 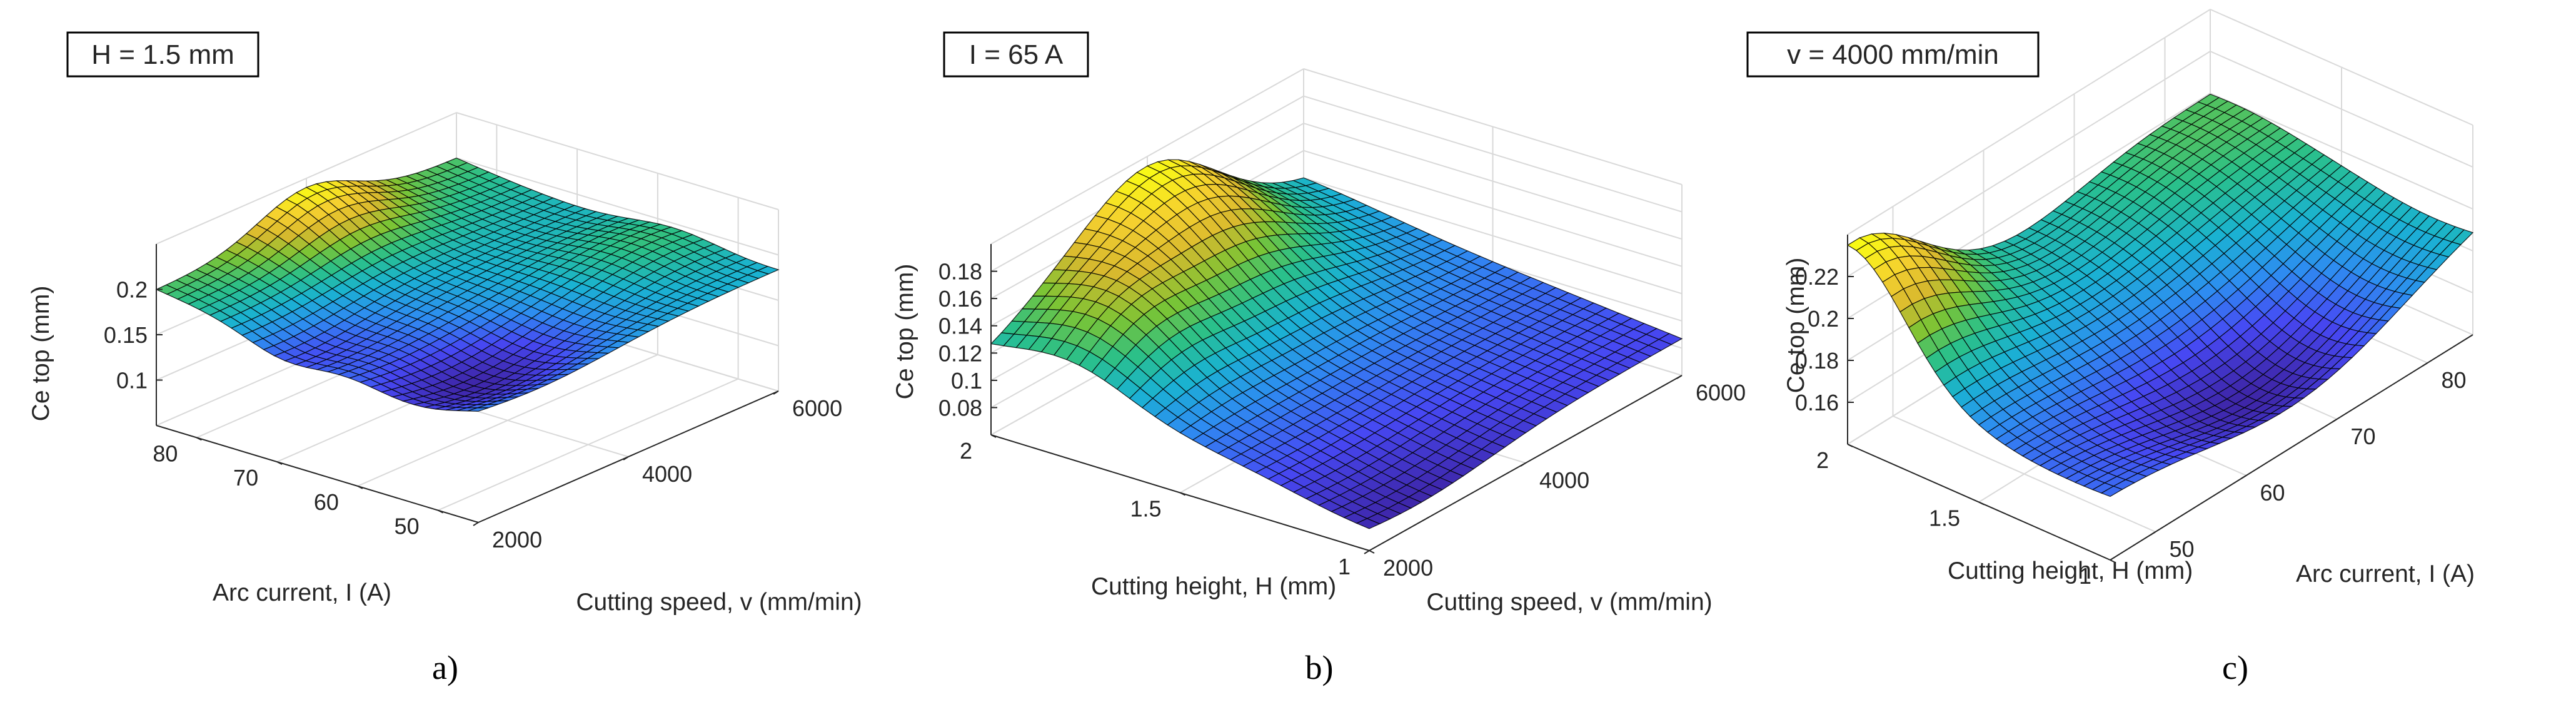 I want to click on condition-label: H = 1.5 mm, so click(x=162, y=54).